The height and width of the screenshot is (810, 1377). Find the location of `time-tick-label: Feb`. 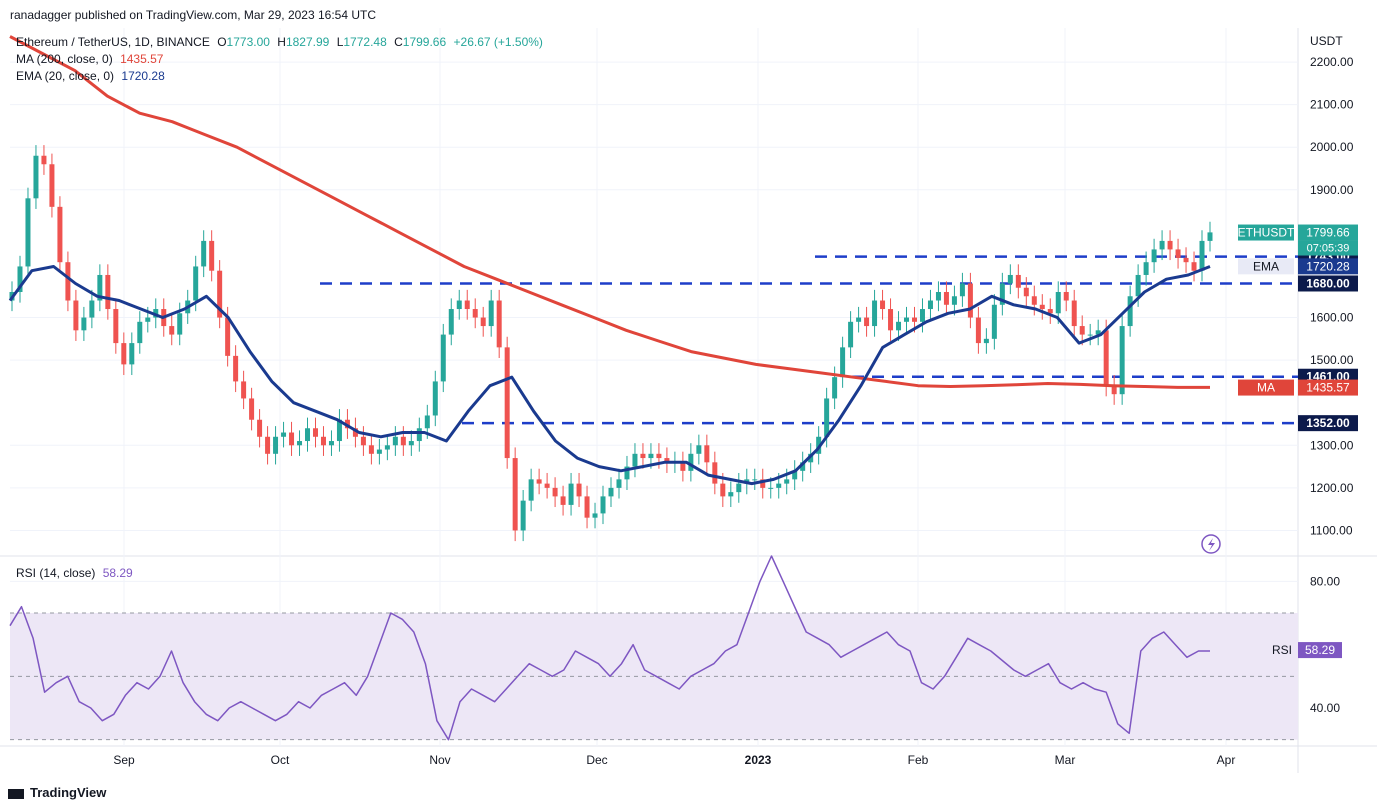

time-tick-label: Feb is located at coordinates (918, 760).